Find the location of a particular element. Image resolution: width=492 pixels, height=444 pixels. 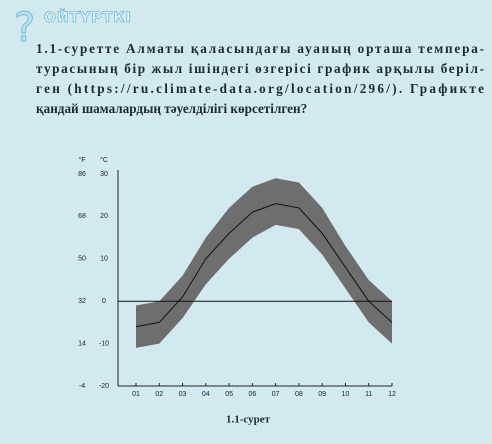

y-axis-label: °C is located at coordinates (104, 160).